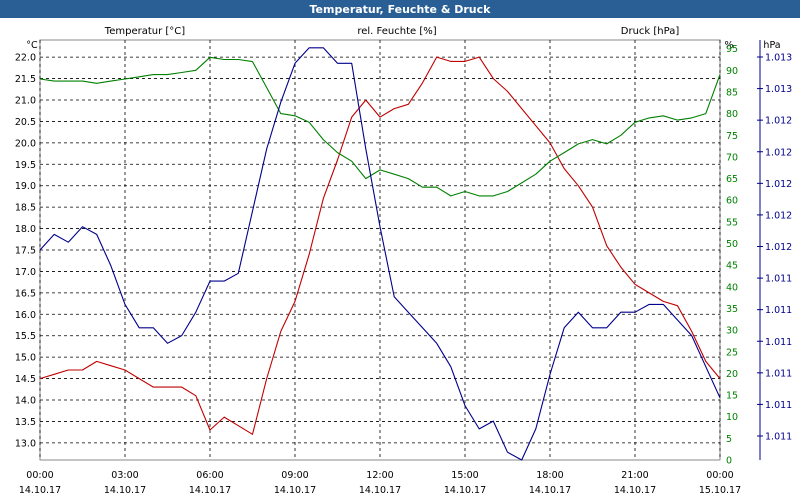 This screenshot has height=500, width=800. I want to click on humidity-tick-label: 45, so click(732, 266).